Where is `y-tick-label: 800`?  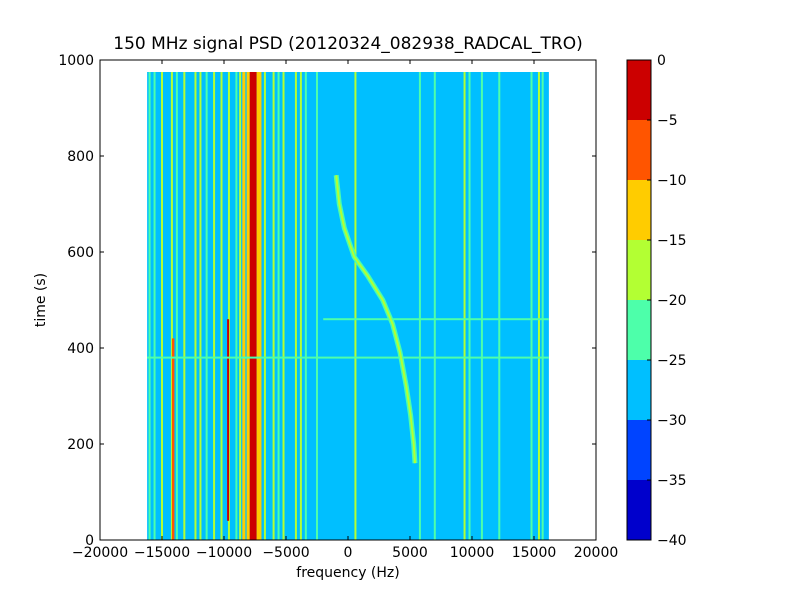 y-tick-label: 800 is located at coordinates (80, 157).